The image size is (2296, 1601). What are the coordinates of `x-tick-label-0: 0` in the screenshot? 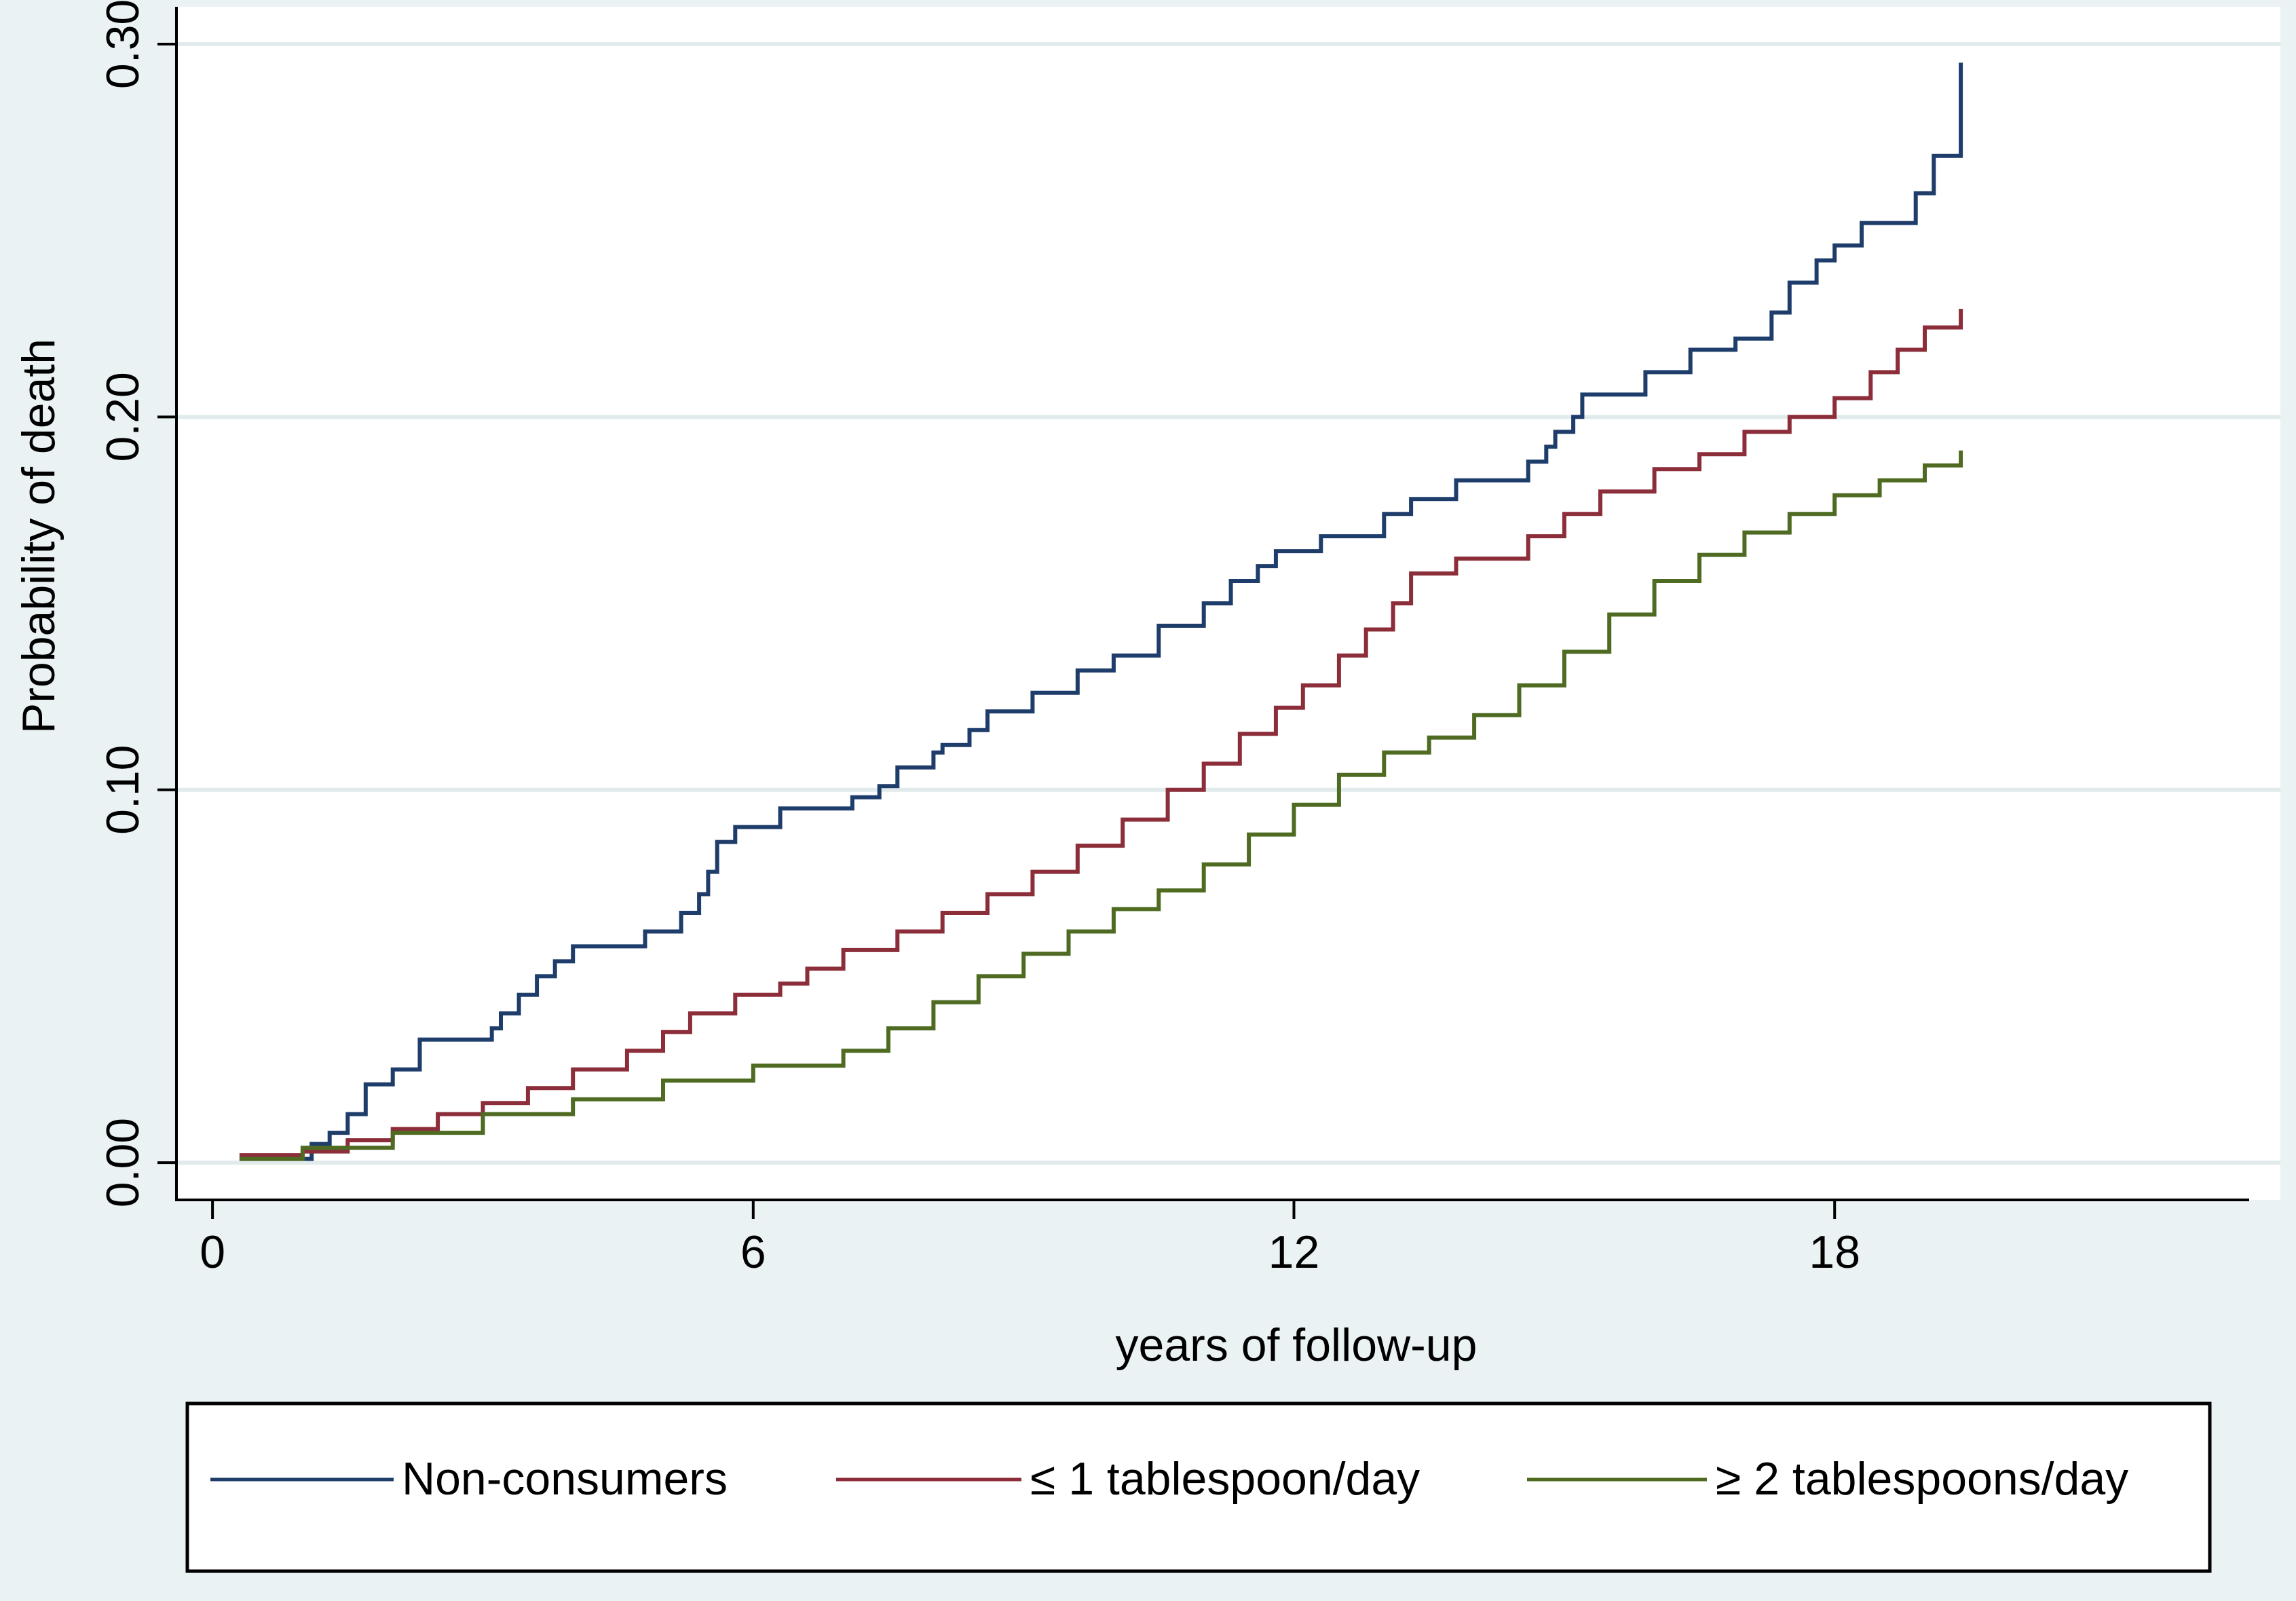 It's located at (212, 1252).